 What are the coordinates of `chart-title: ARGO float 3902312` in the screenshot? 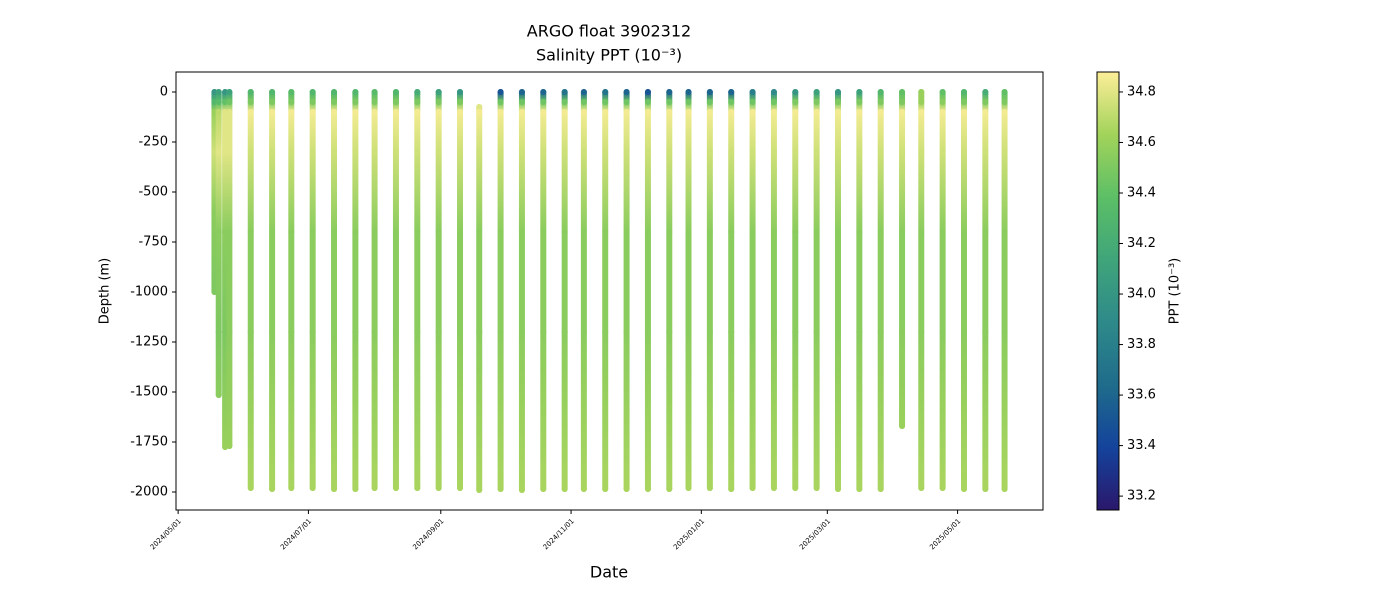 It's located at (609, 31).